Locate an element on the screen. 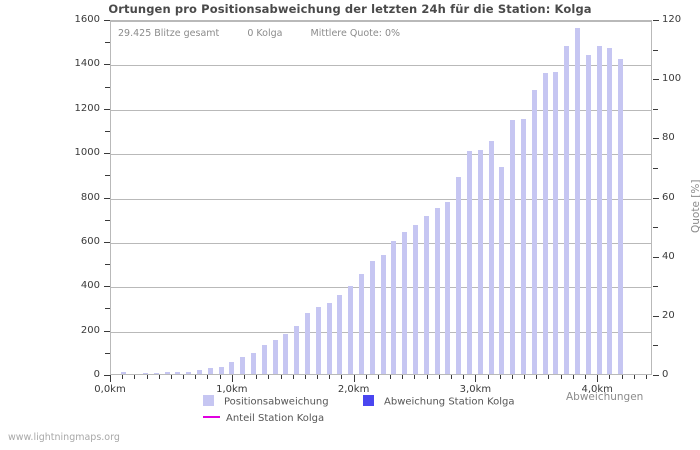 The image size is (700, 450). y-axis-left is located at coordinates (107, 198).